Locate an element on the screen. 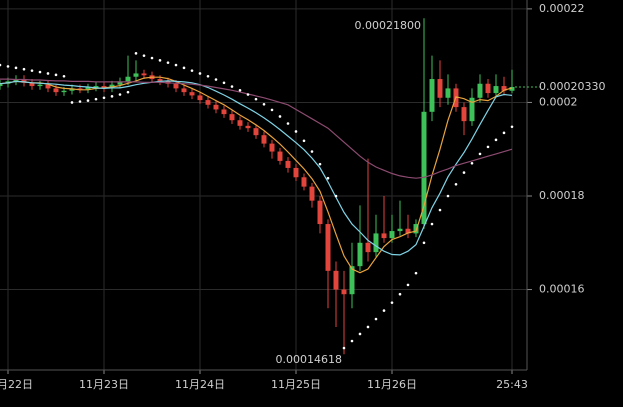  x-tick-label: 11月22日 is located at coordinates (16, 384).